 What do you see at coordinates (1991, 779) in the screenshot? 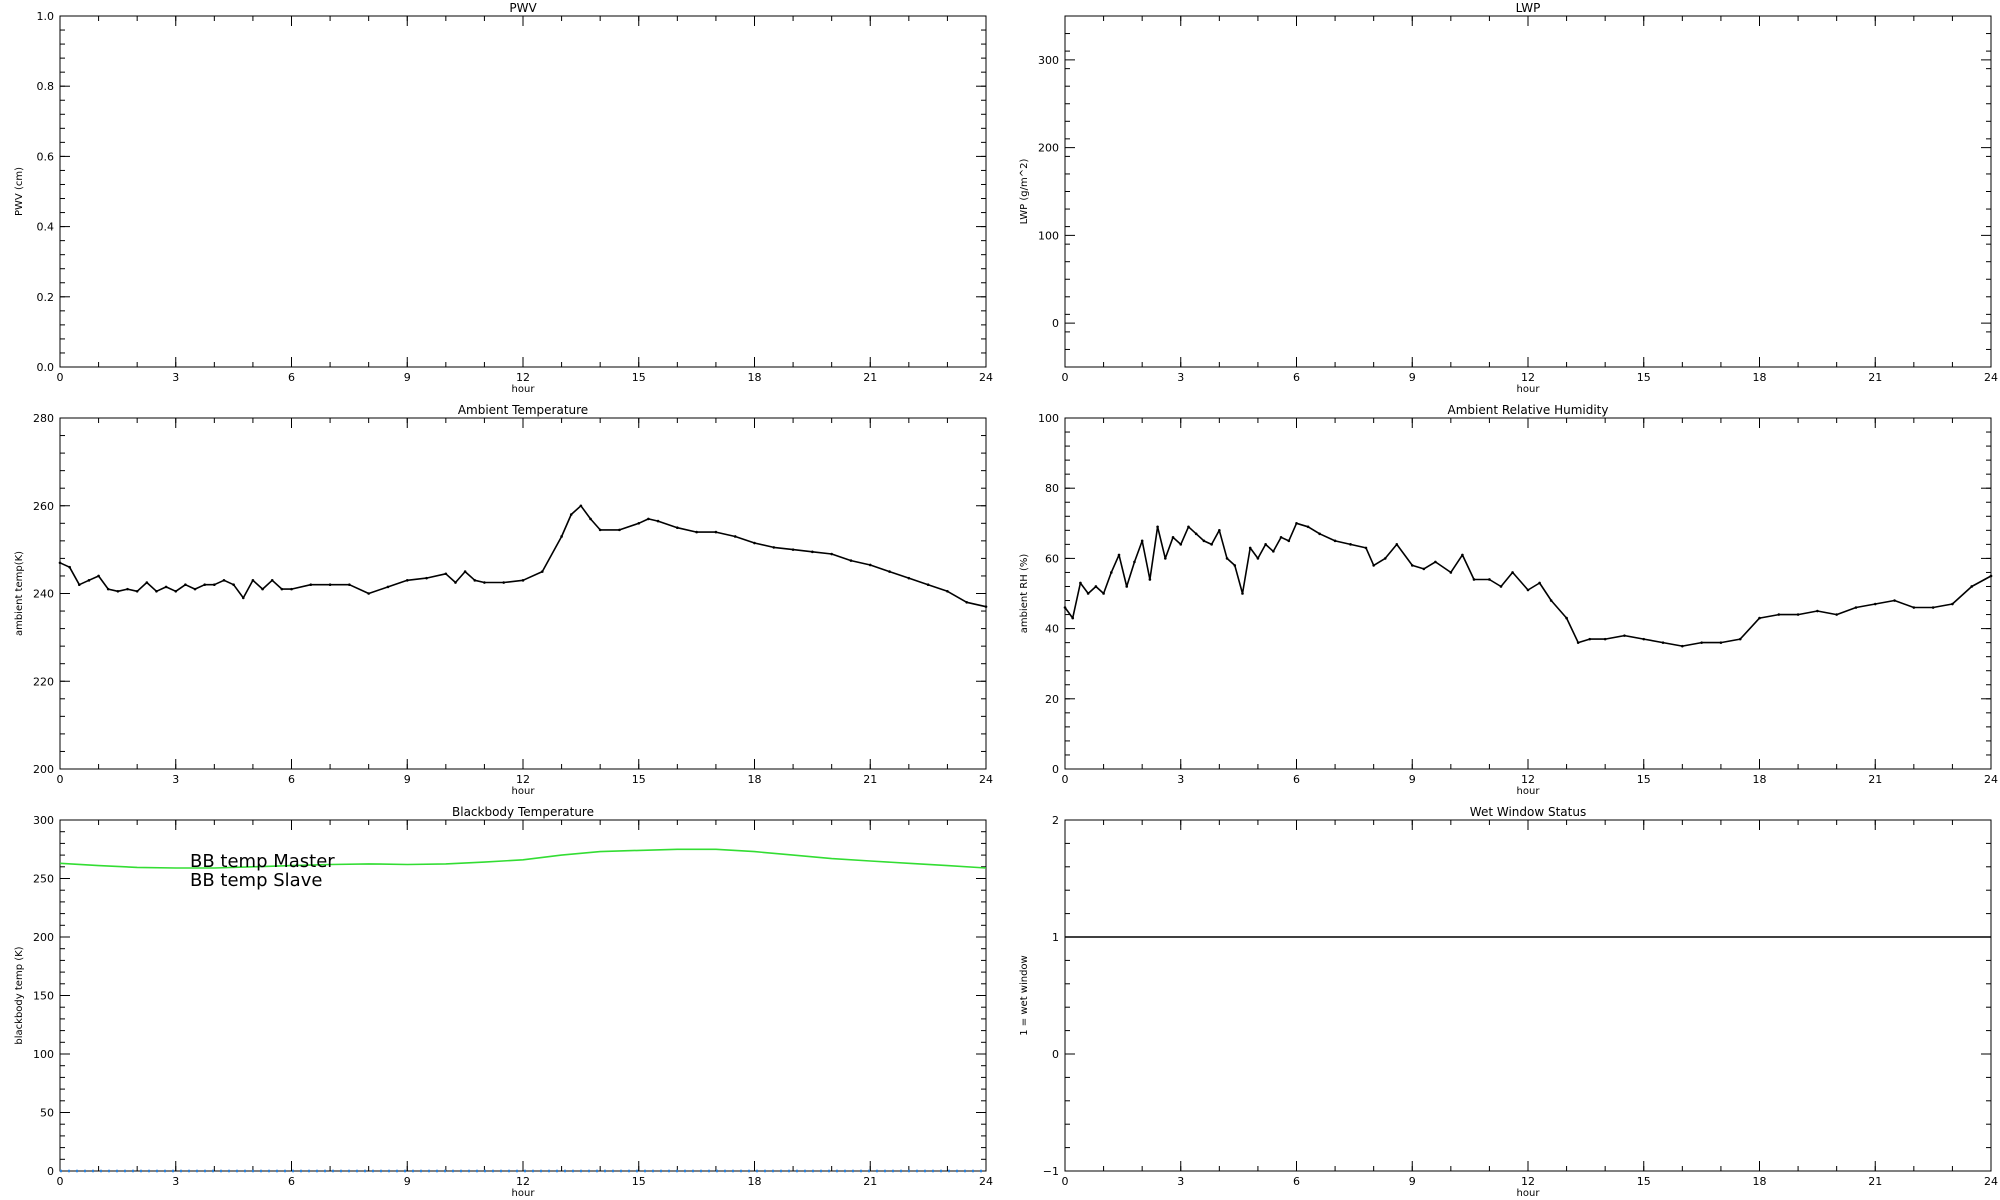
I see `x-tick-label: 24` at bounding box center [1991, 779].